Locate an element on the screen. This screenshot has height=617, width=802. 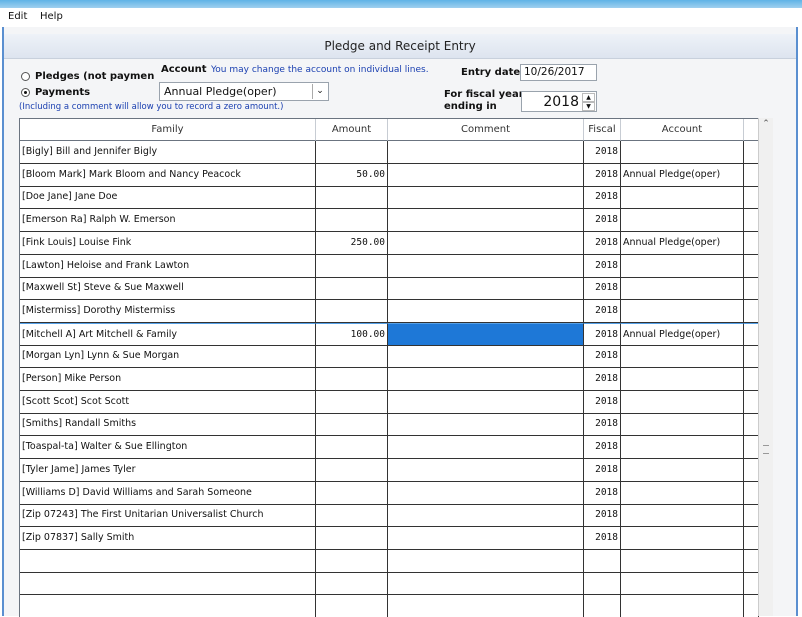
column-header-fiscal: Fiscal is located at coordinates (602, 130).